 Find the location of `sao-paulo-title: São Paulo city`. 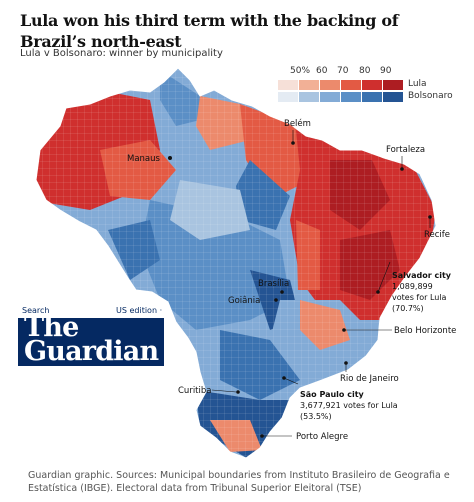

sao-paulo-title: São Paulo city is located at coordinates (332, 394).